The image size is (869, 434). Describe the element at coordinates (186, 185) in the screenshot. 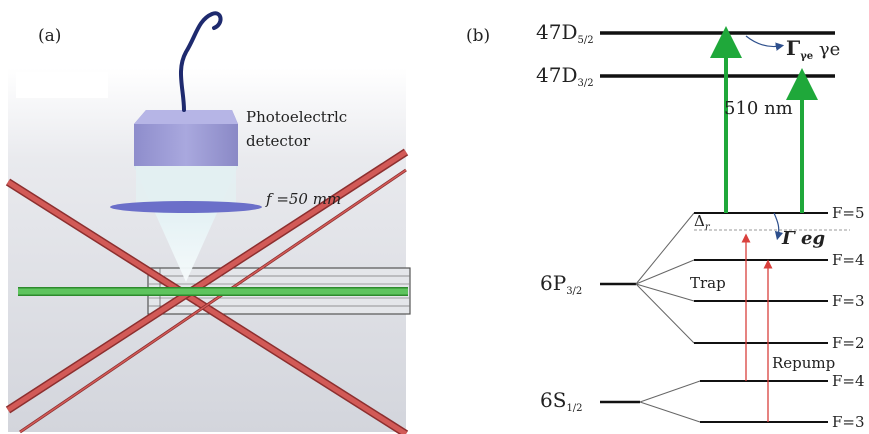

I see `cone-top` at that location.